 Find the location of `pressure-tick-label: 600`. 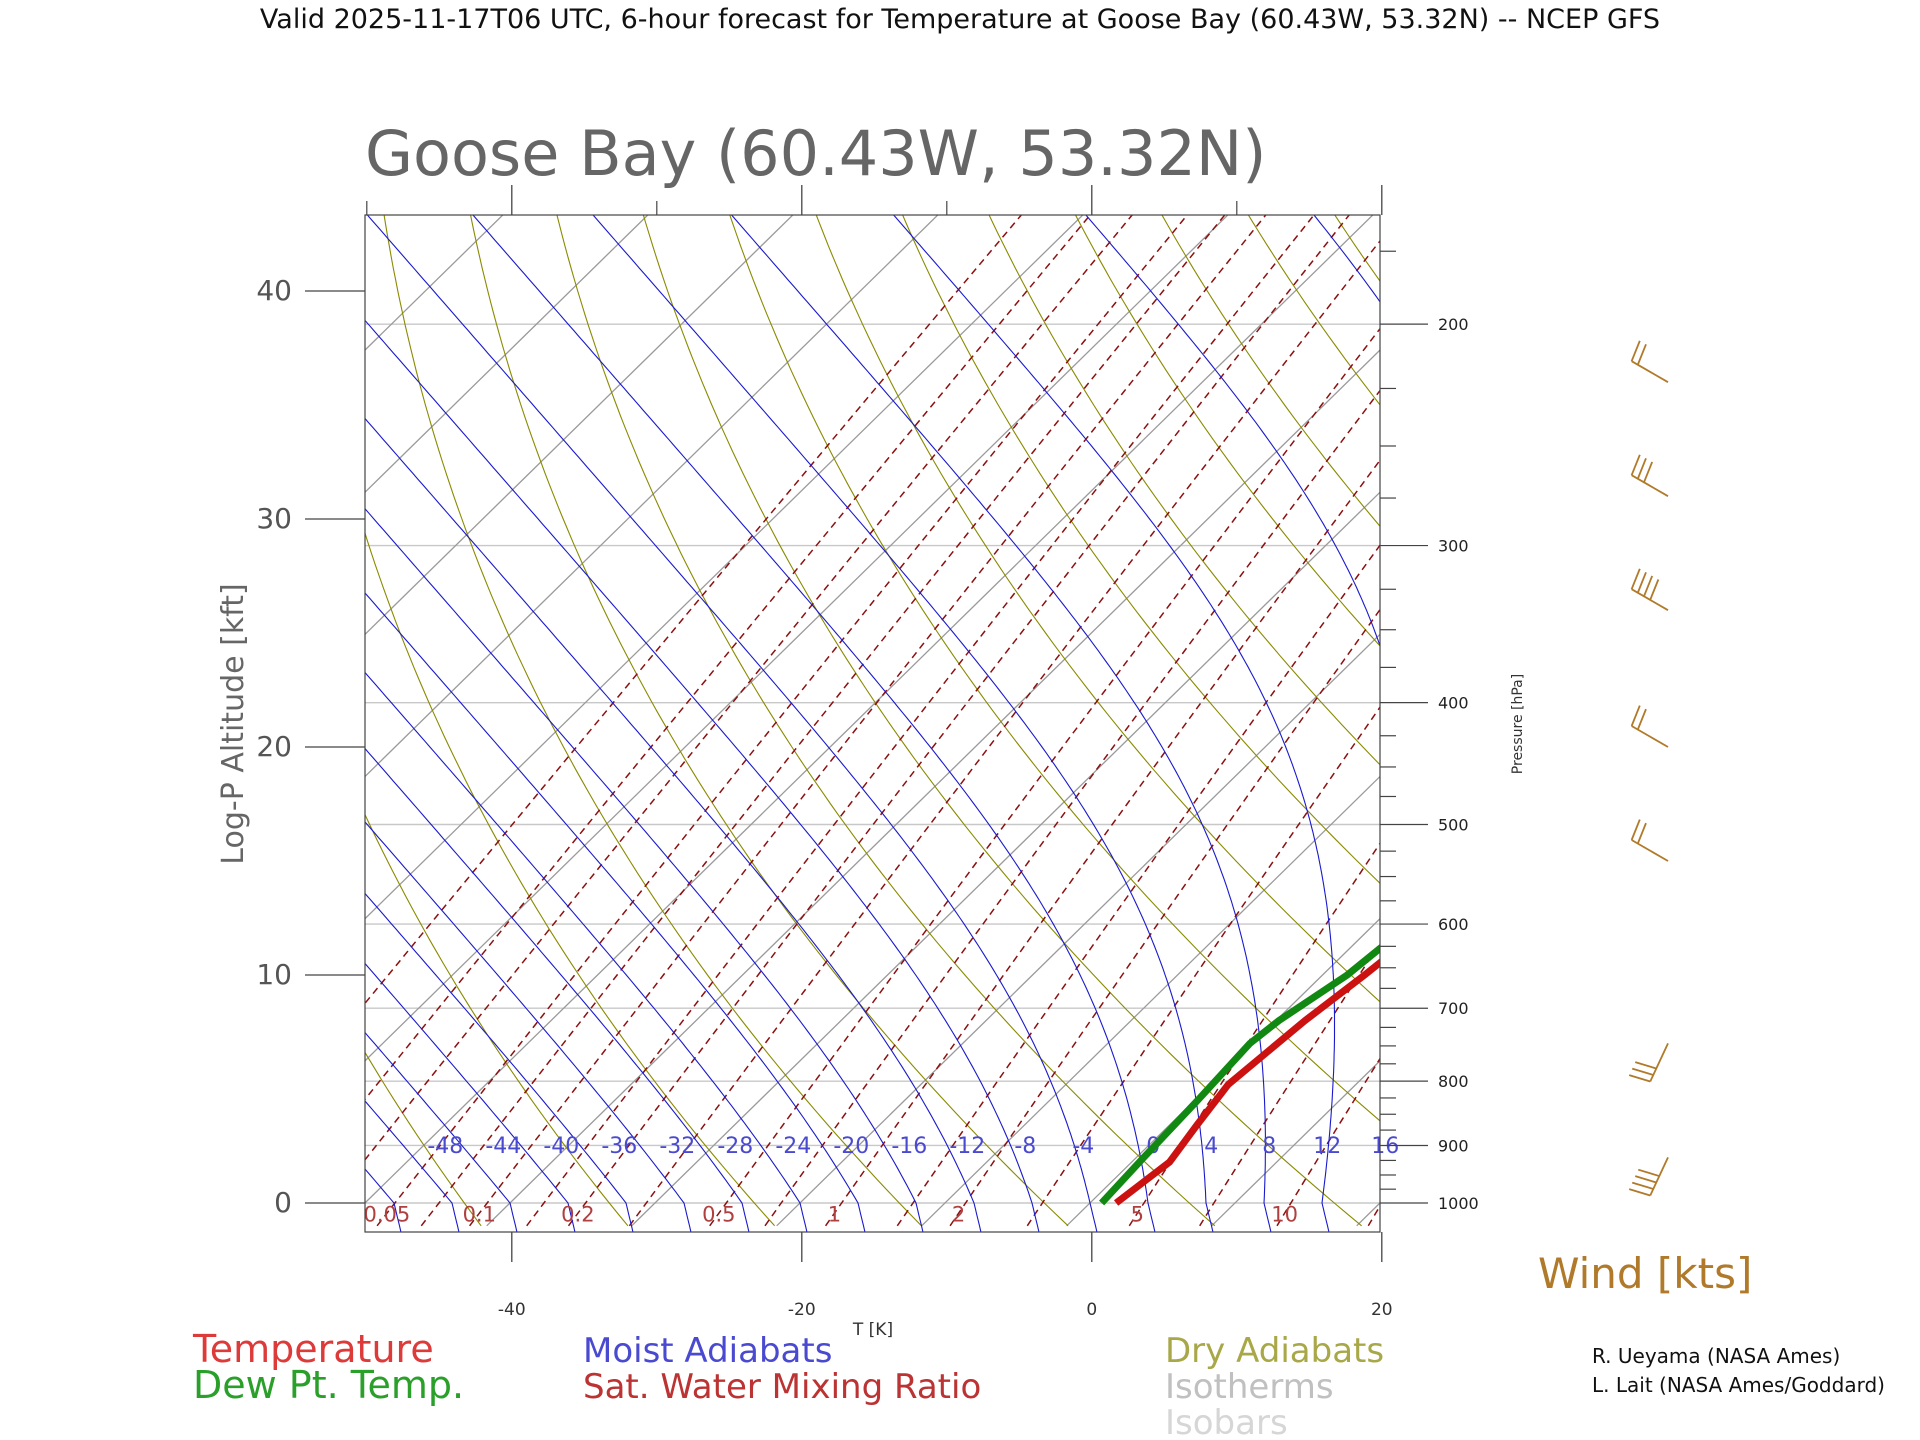

pressure-tick-label: 600 is located at coordinates (1453, 924).